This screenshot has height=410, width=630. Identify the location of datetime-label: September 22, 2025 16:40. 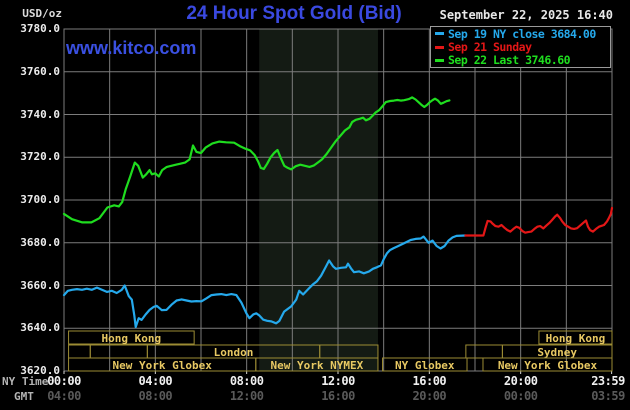
(526, 15).